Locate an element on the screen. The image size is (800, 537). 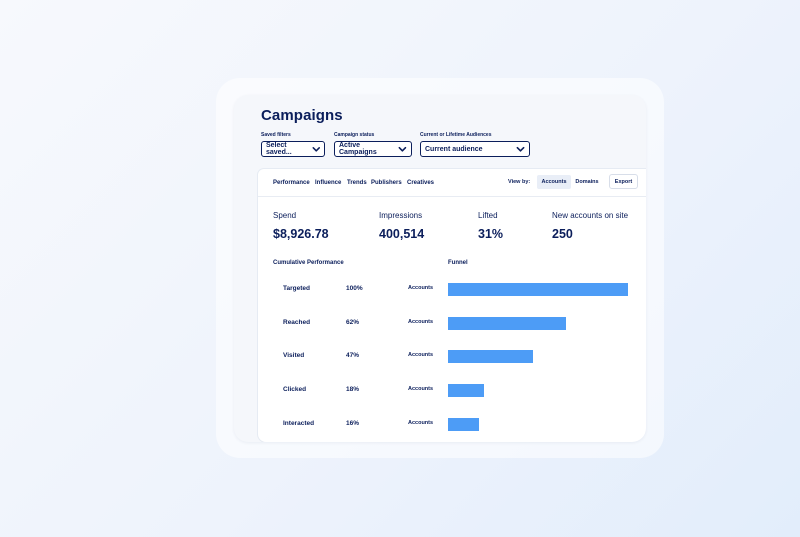
funnel-stage: Interacted is located at coordinates (299, 423).